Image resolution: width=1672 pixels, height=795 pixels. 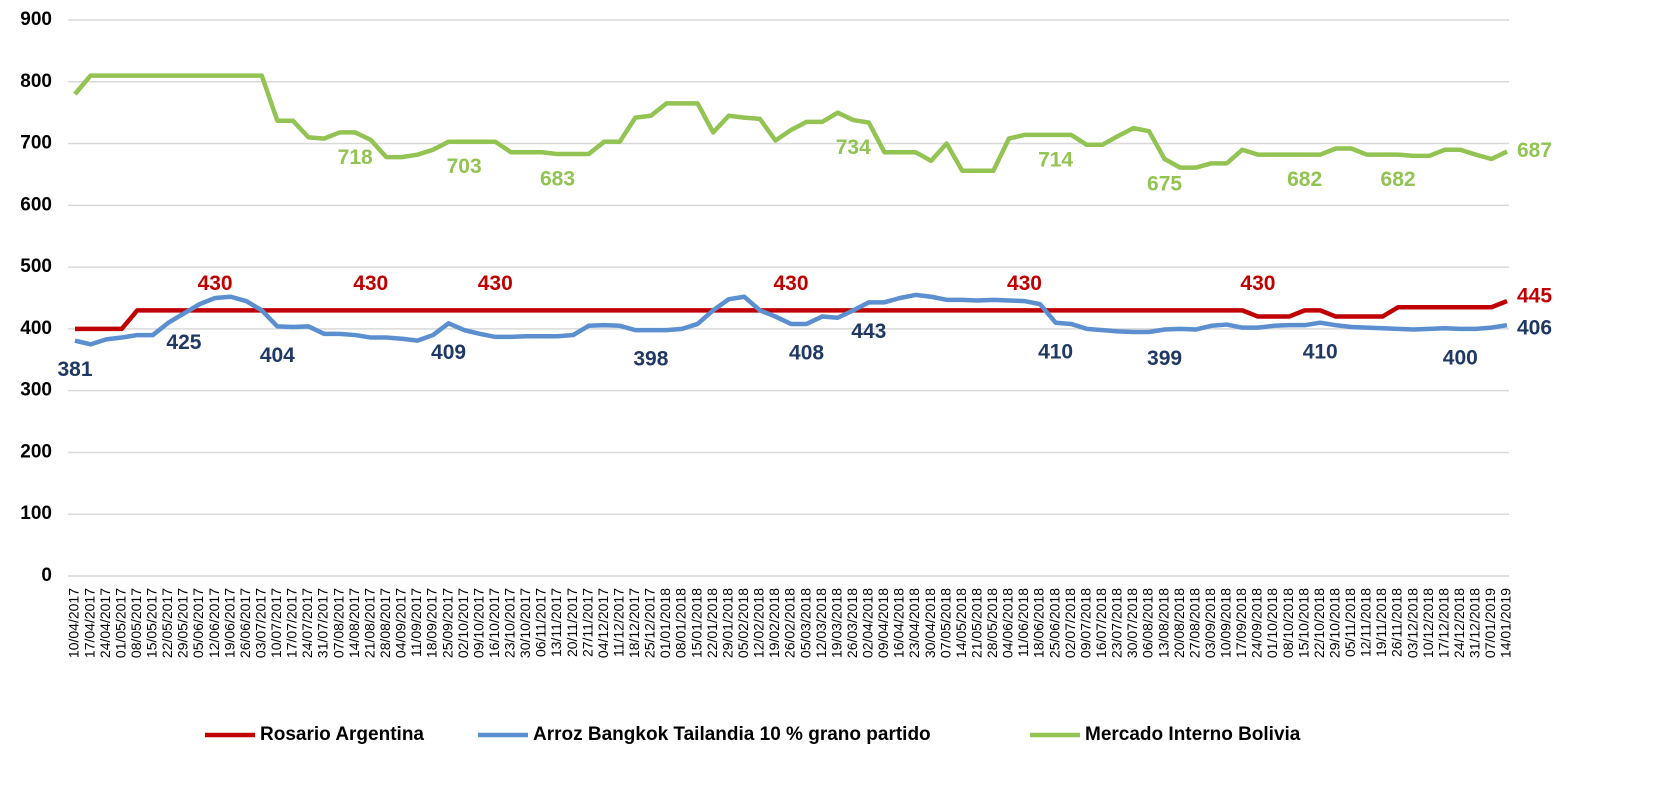 What do you see at coordinates (665, 623) in the screenshot?
I see `x-tick-label: 01/01/2018` at bounding box center [665, 623].